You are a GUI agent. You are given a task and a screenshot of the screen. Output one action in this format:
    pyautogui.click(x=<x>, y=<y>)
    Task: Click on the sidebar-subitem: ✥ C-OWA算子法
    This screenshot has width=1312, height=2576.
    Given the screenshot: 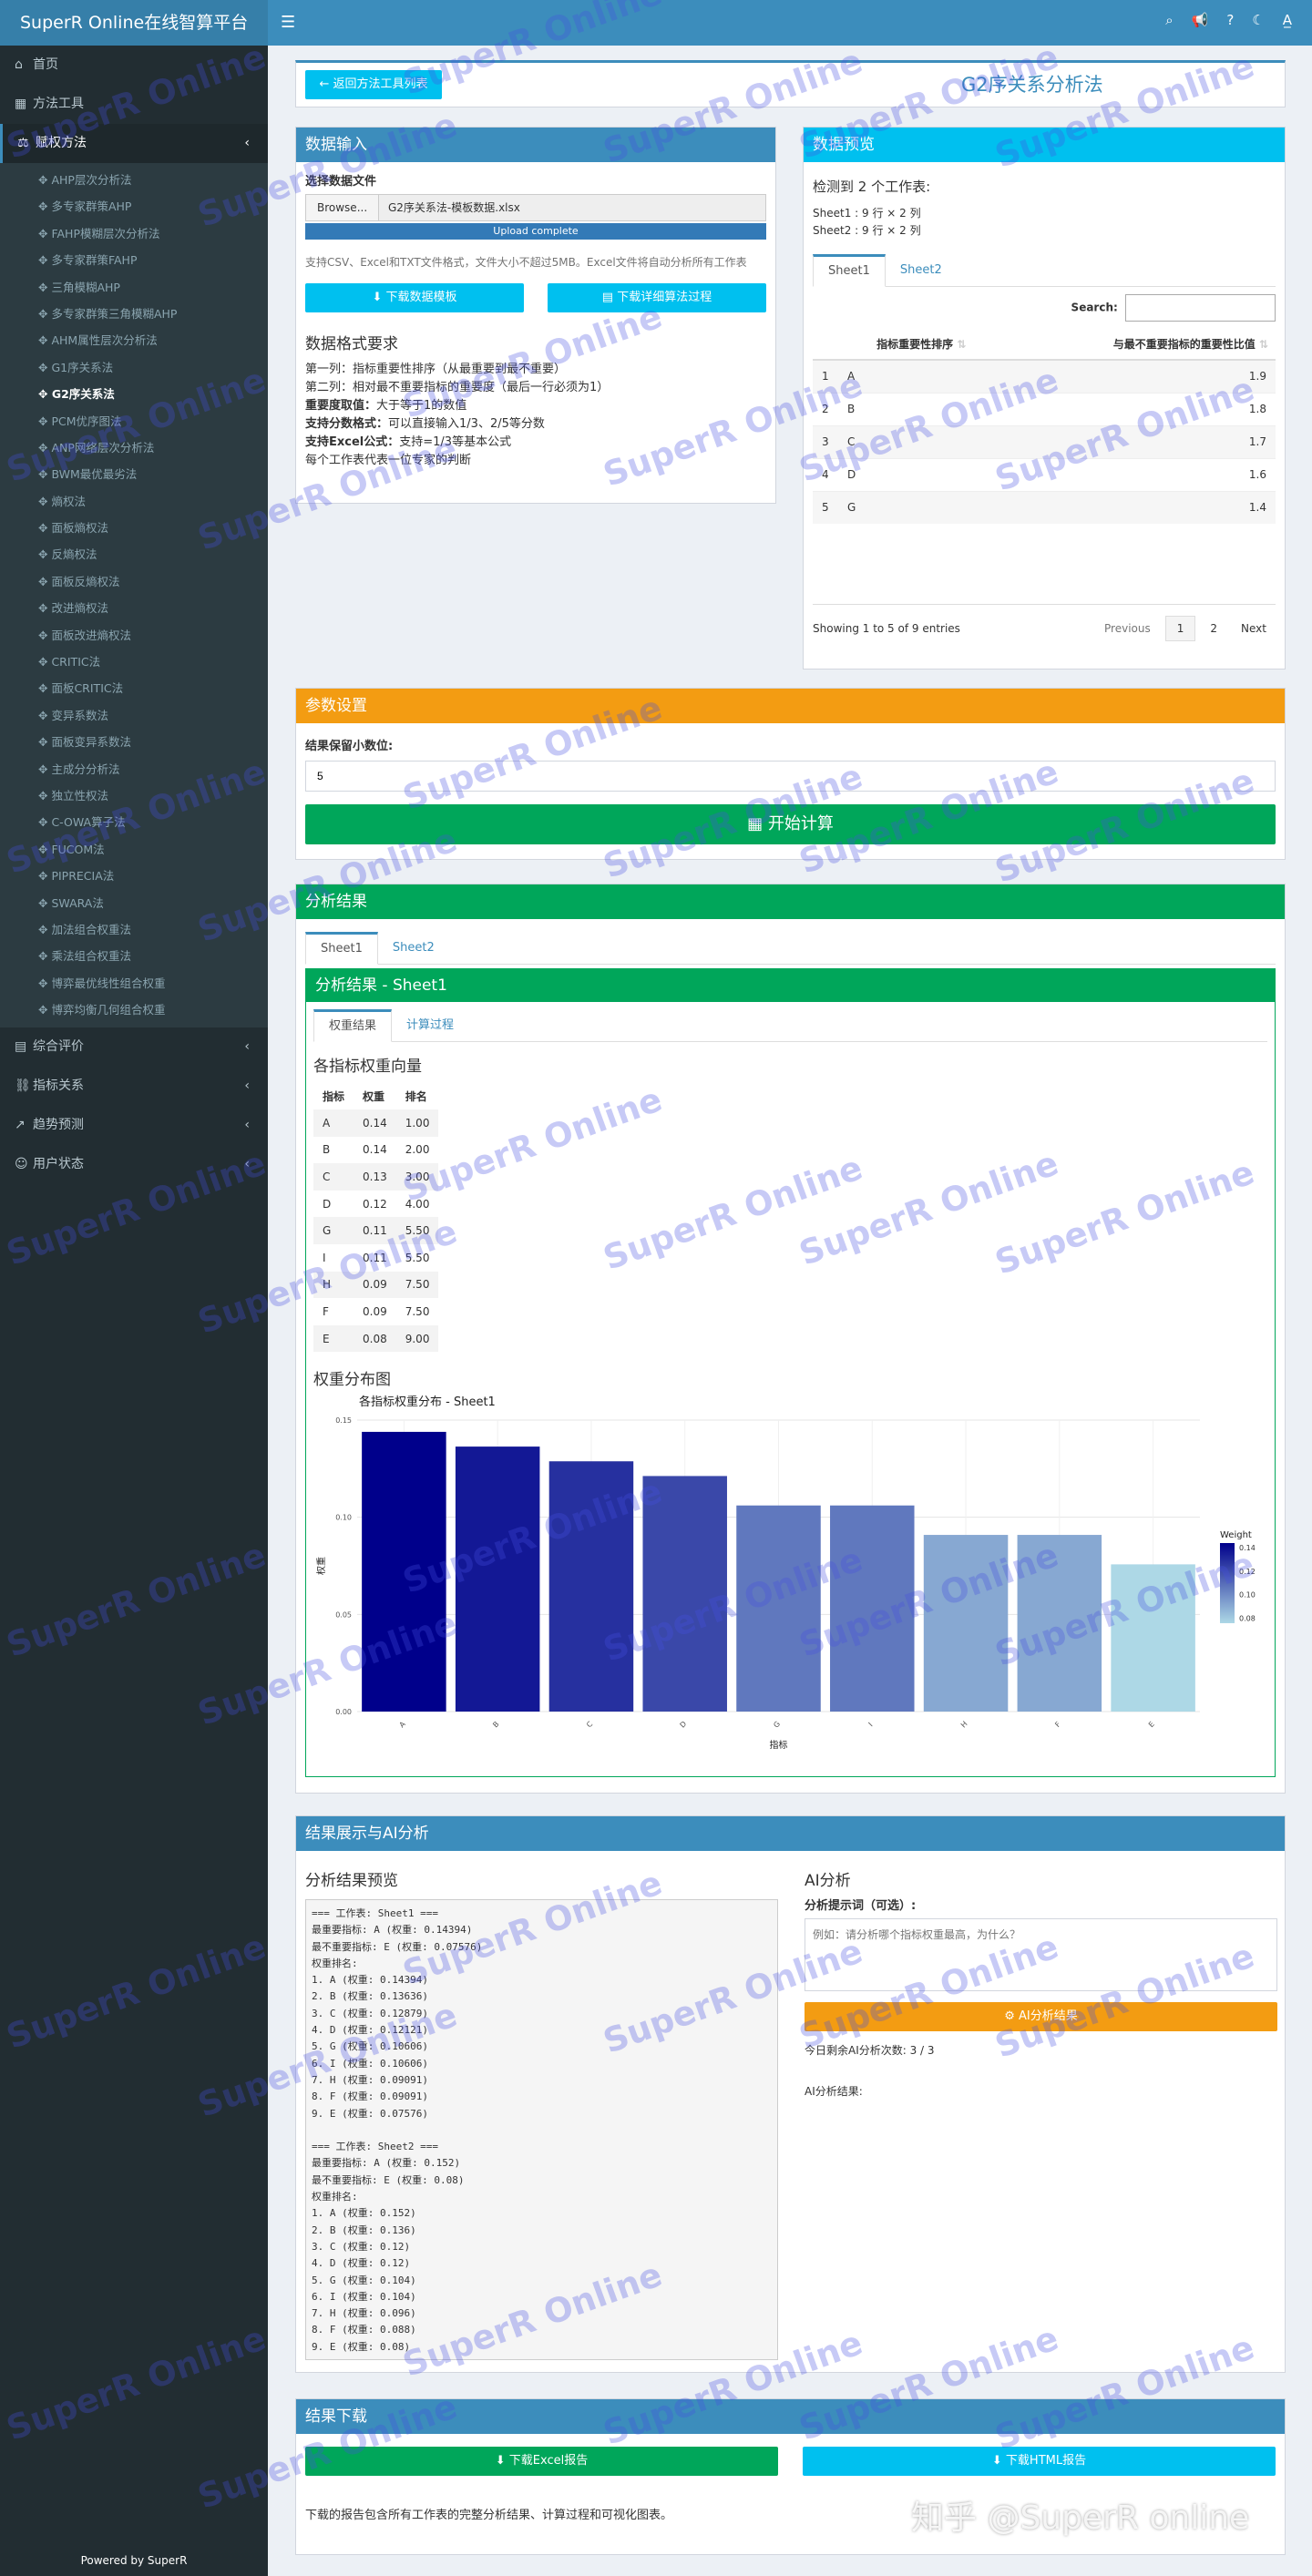 What is the action you would take?
    pyautogui.click(x=82, y=822)
    